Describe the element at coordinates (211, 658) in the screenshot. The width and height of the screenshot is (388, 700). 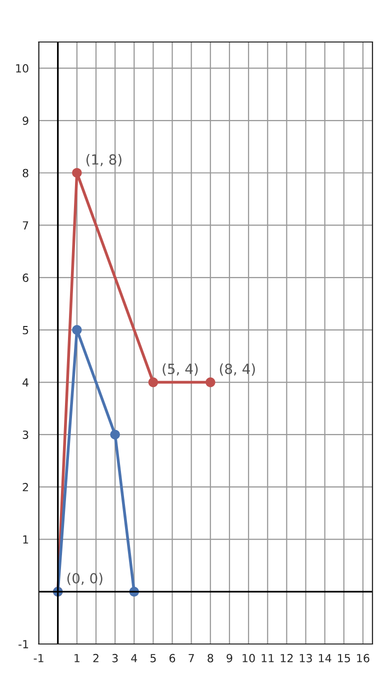
I see `x-tick-label: 8` at that location.